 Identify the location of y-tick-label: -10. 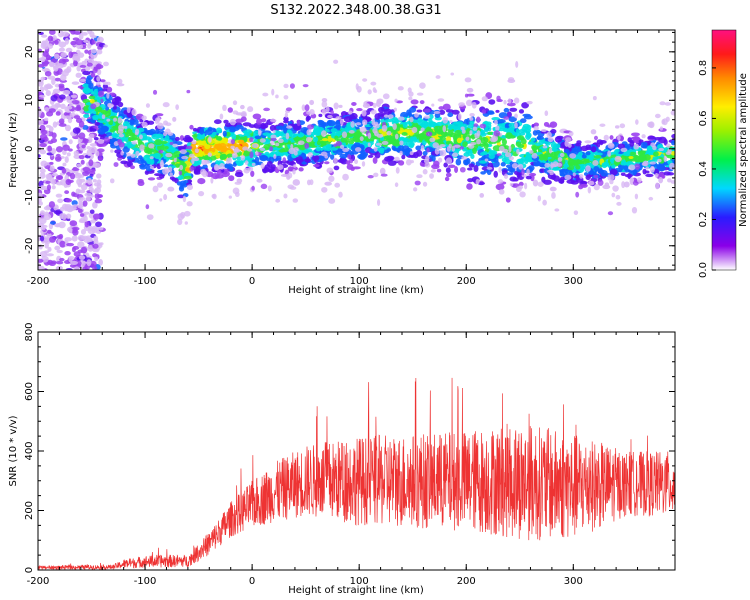
(29, 197).